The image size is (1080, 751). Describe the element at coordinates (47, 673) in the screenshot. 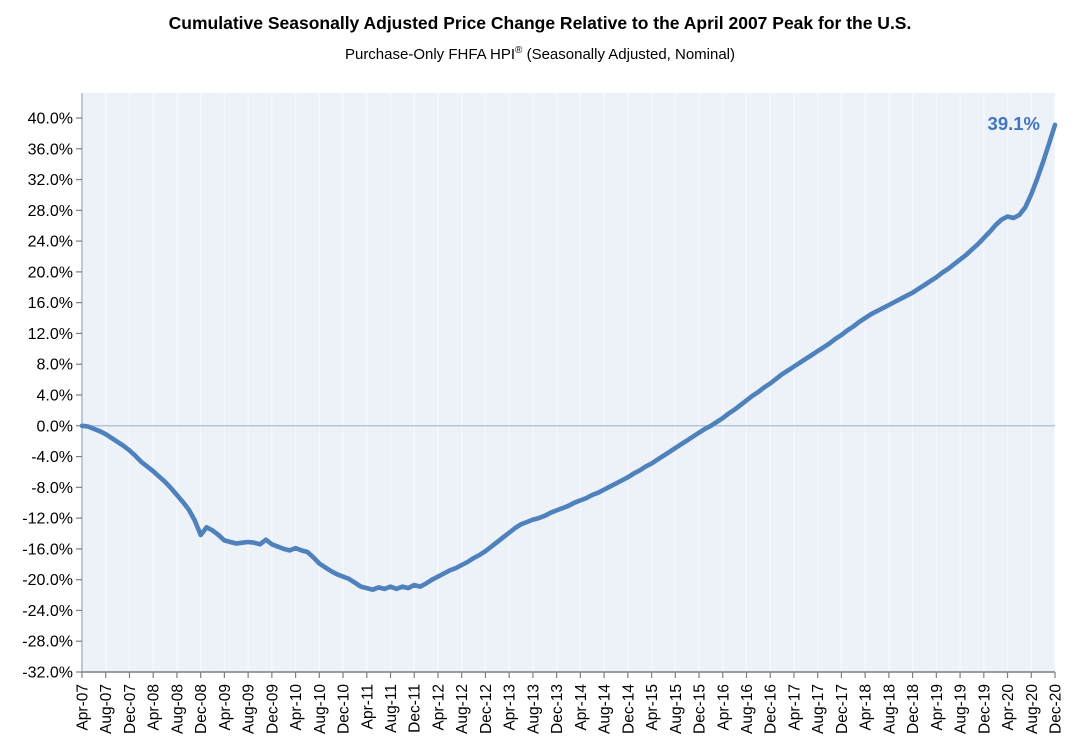

I see `y-axis-label: -32.0%` at that location.